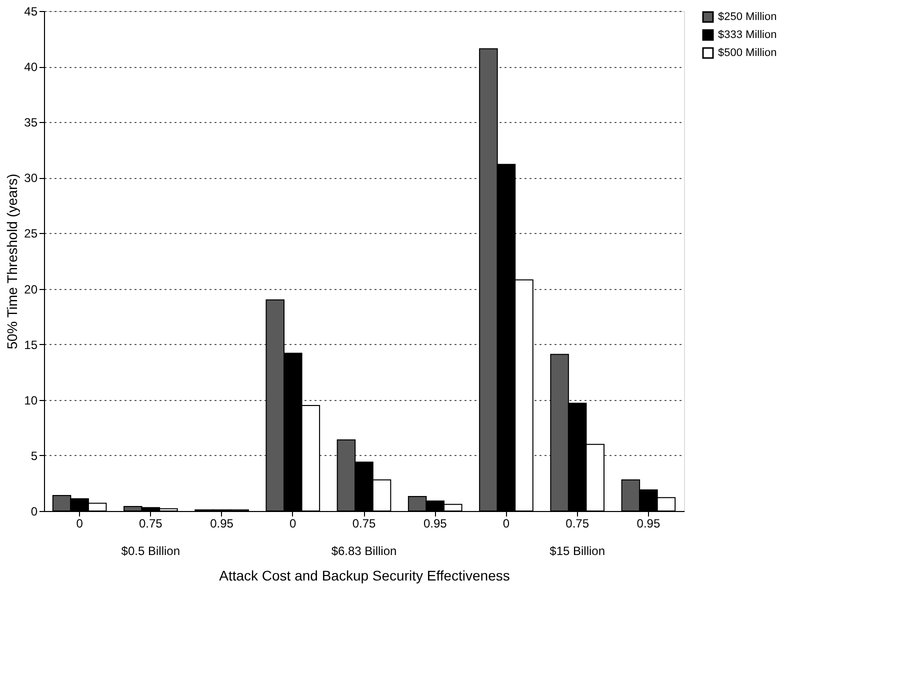 This screenshot has height=674, width=915. What do you see at coordinates (31, 289) in the screenshot?
I see `y-tick-label: 20` at bounding box center [31, 289].